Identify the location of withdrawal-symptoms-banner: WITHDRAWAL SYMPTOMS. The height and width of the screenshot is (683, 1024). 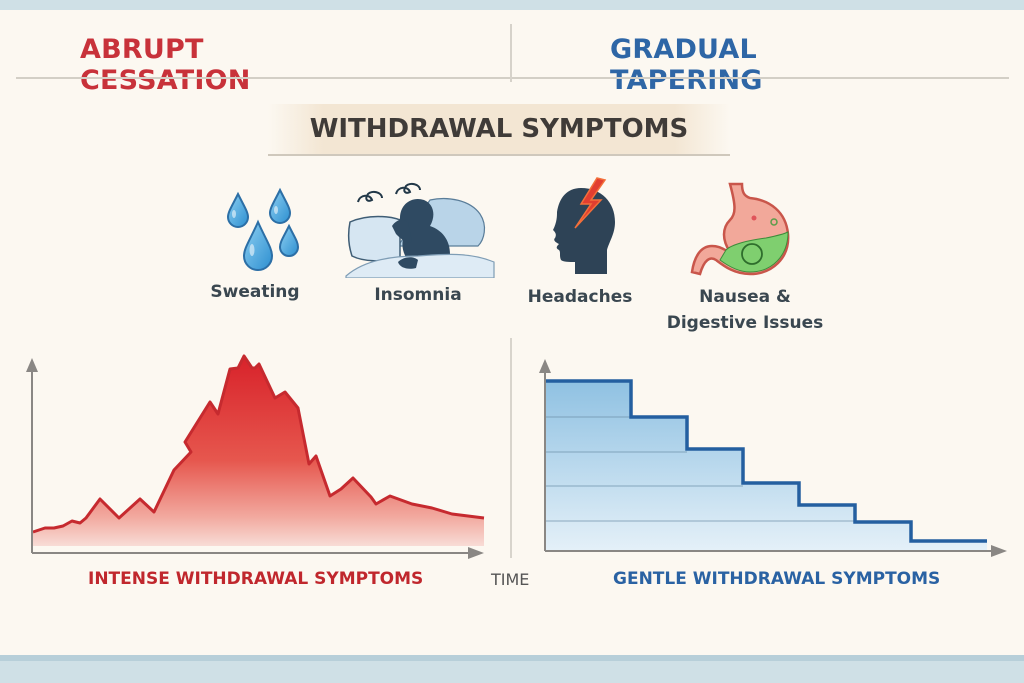
(499, 130).